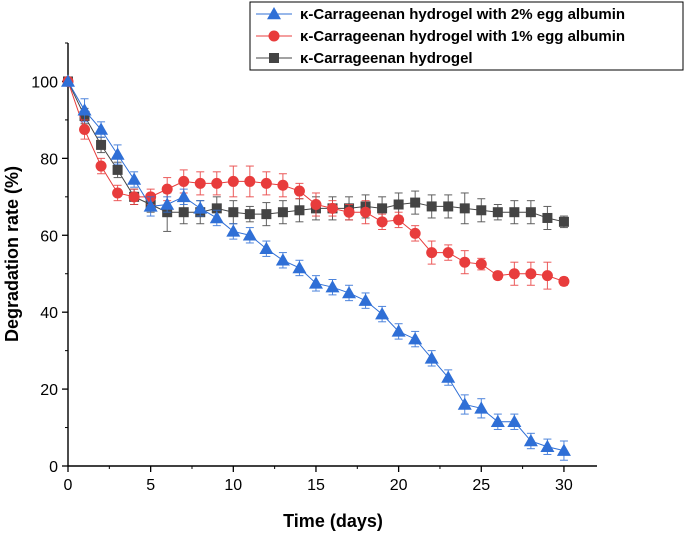  What do you see at coordinates (53, 467) in the screenshot?
I see `y-tick-label: 0` at bounding box center [53, 467].